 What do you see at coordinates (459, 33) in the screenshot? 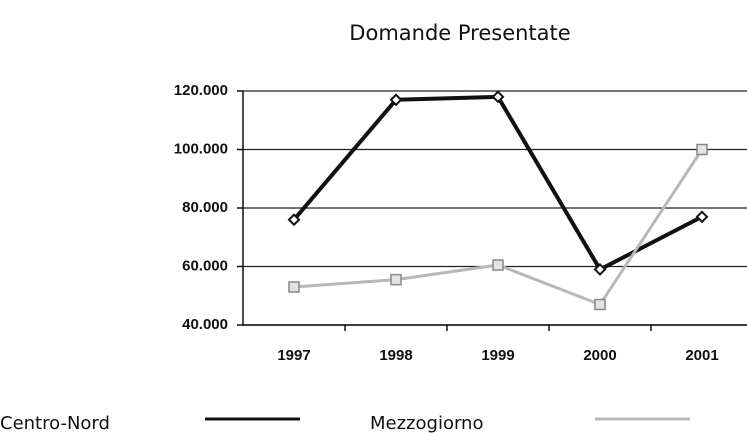
I see `chart-title: Domande Presentate` at bounding box center [459, 33].